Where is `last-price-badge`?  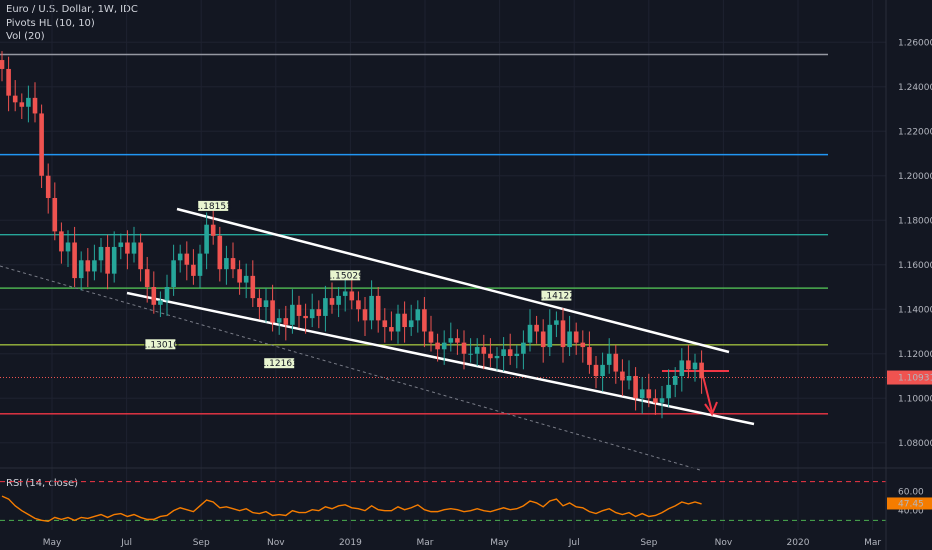
last-price-badge is located at coordinates (909, 377).